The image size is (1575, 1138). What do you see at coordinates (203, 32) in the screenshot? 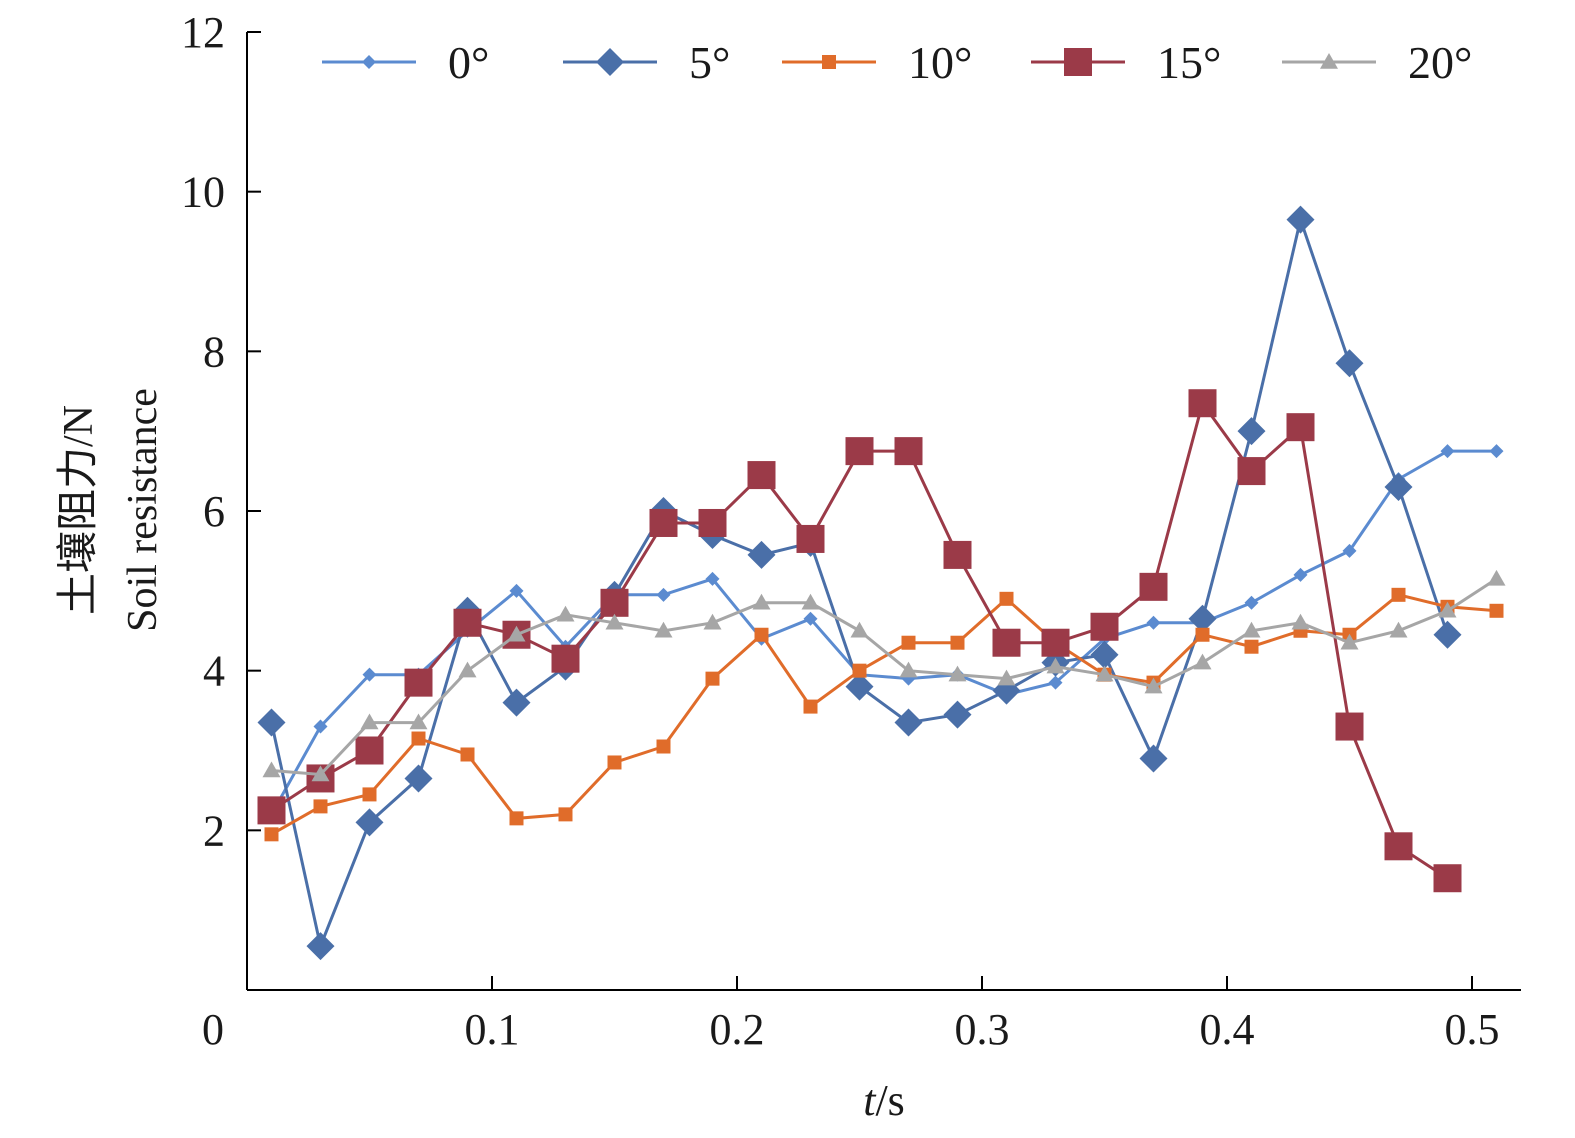
I see `y-tick-label: 12` at bounding box center [203, 32].